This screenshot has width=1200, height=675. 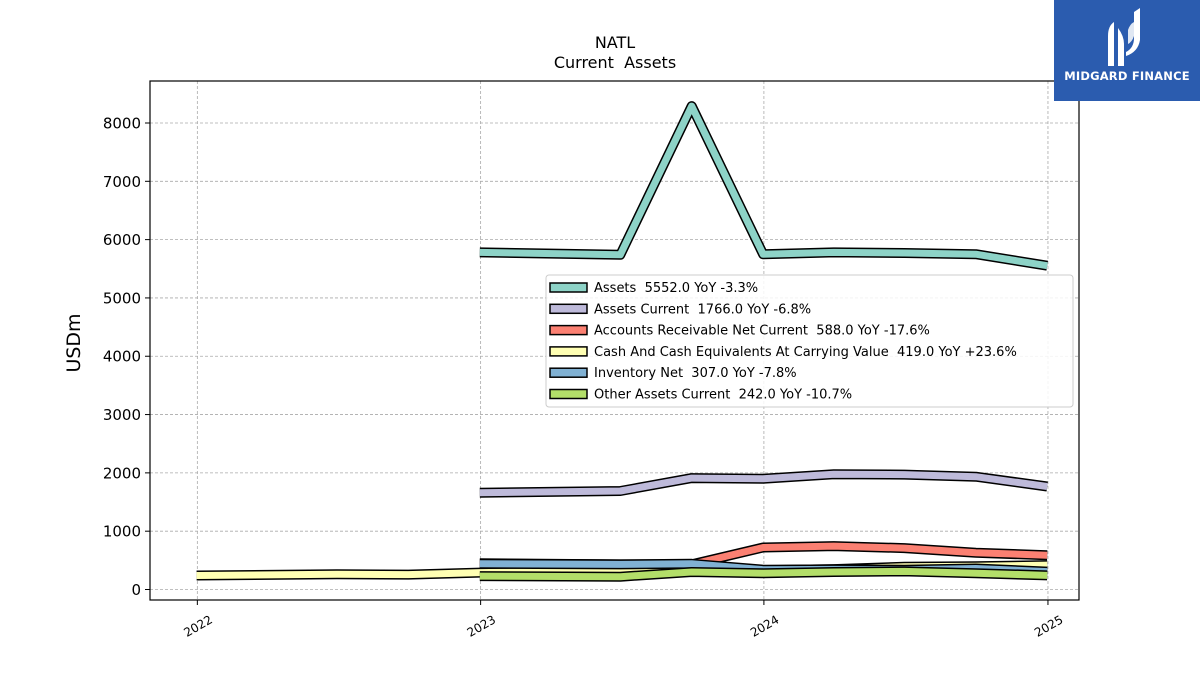 I want to click on y-axis-label: USDm, so click(x=74, y=342).